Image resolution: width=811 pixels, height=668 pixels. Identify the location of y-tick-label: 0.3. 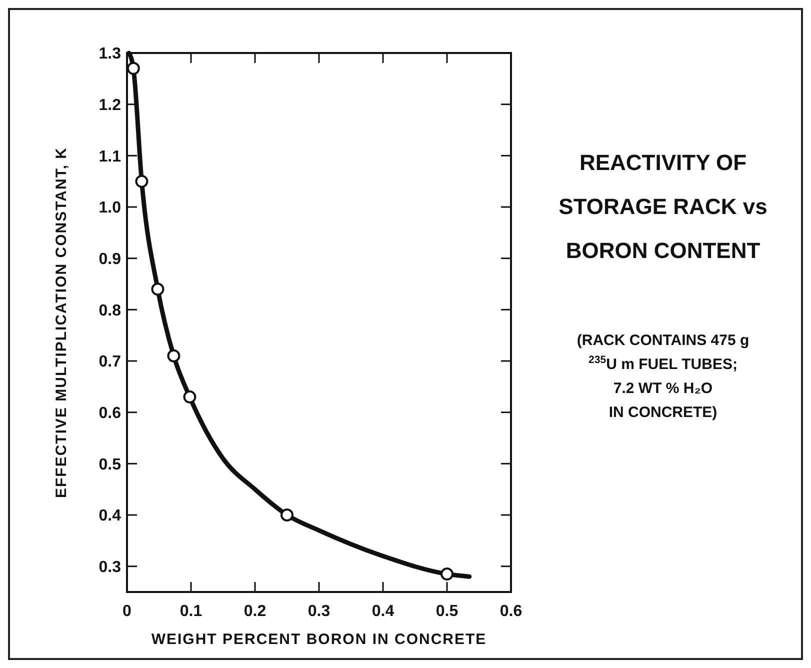
(110, 567).